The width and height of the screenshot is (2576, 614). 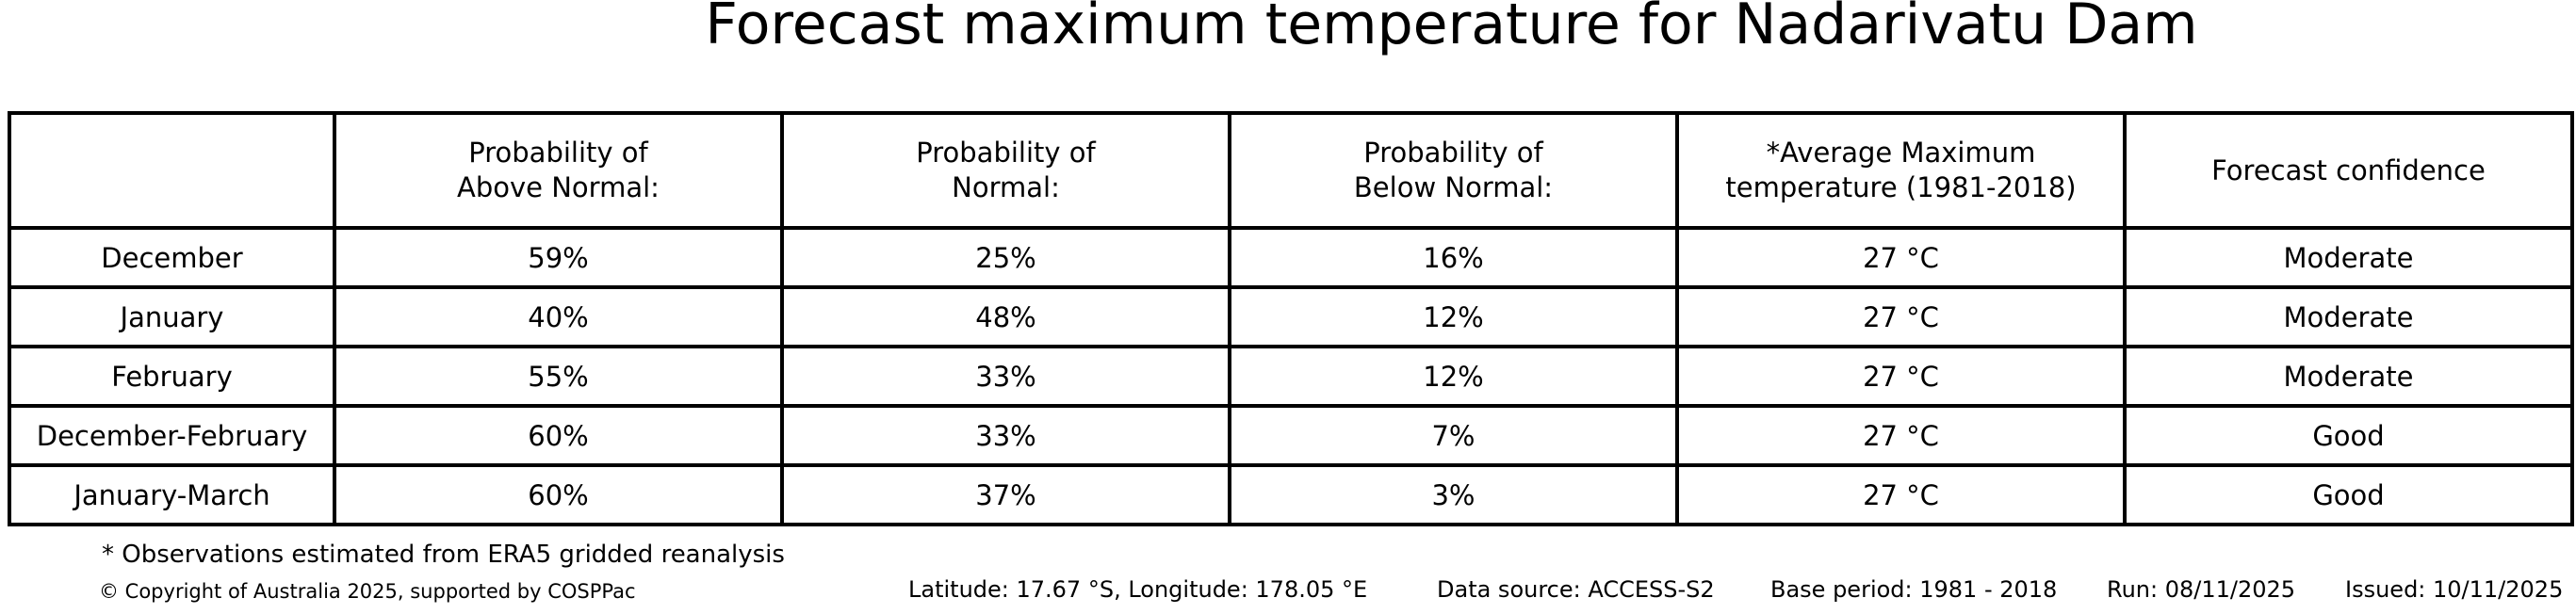 I want to click on table-row-february: February 55% 33% 12% 27 °C Moderate, so click(x=1291, y=377).